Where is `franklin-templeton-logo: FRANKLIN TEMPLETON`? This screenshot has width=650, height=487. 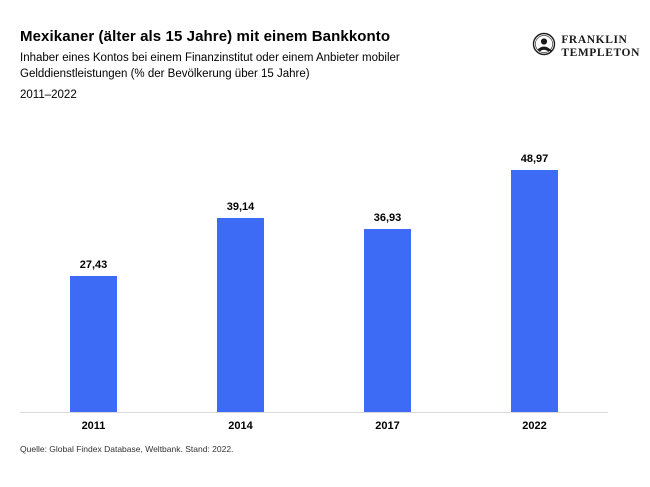 franklin-templeton-logo: FRANKLIN TEMPLETON is located at coordinates (586, 44).